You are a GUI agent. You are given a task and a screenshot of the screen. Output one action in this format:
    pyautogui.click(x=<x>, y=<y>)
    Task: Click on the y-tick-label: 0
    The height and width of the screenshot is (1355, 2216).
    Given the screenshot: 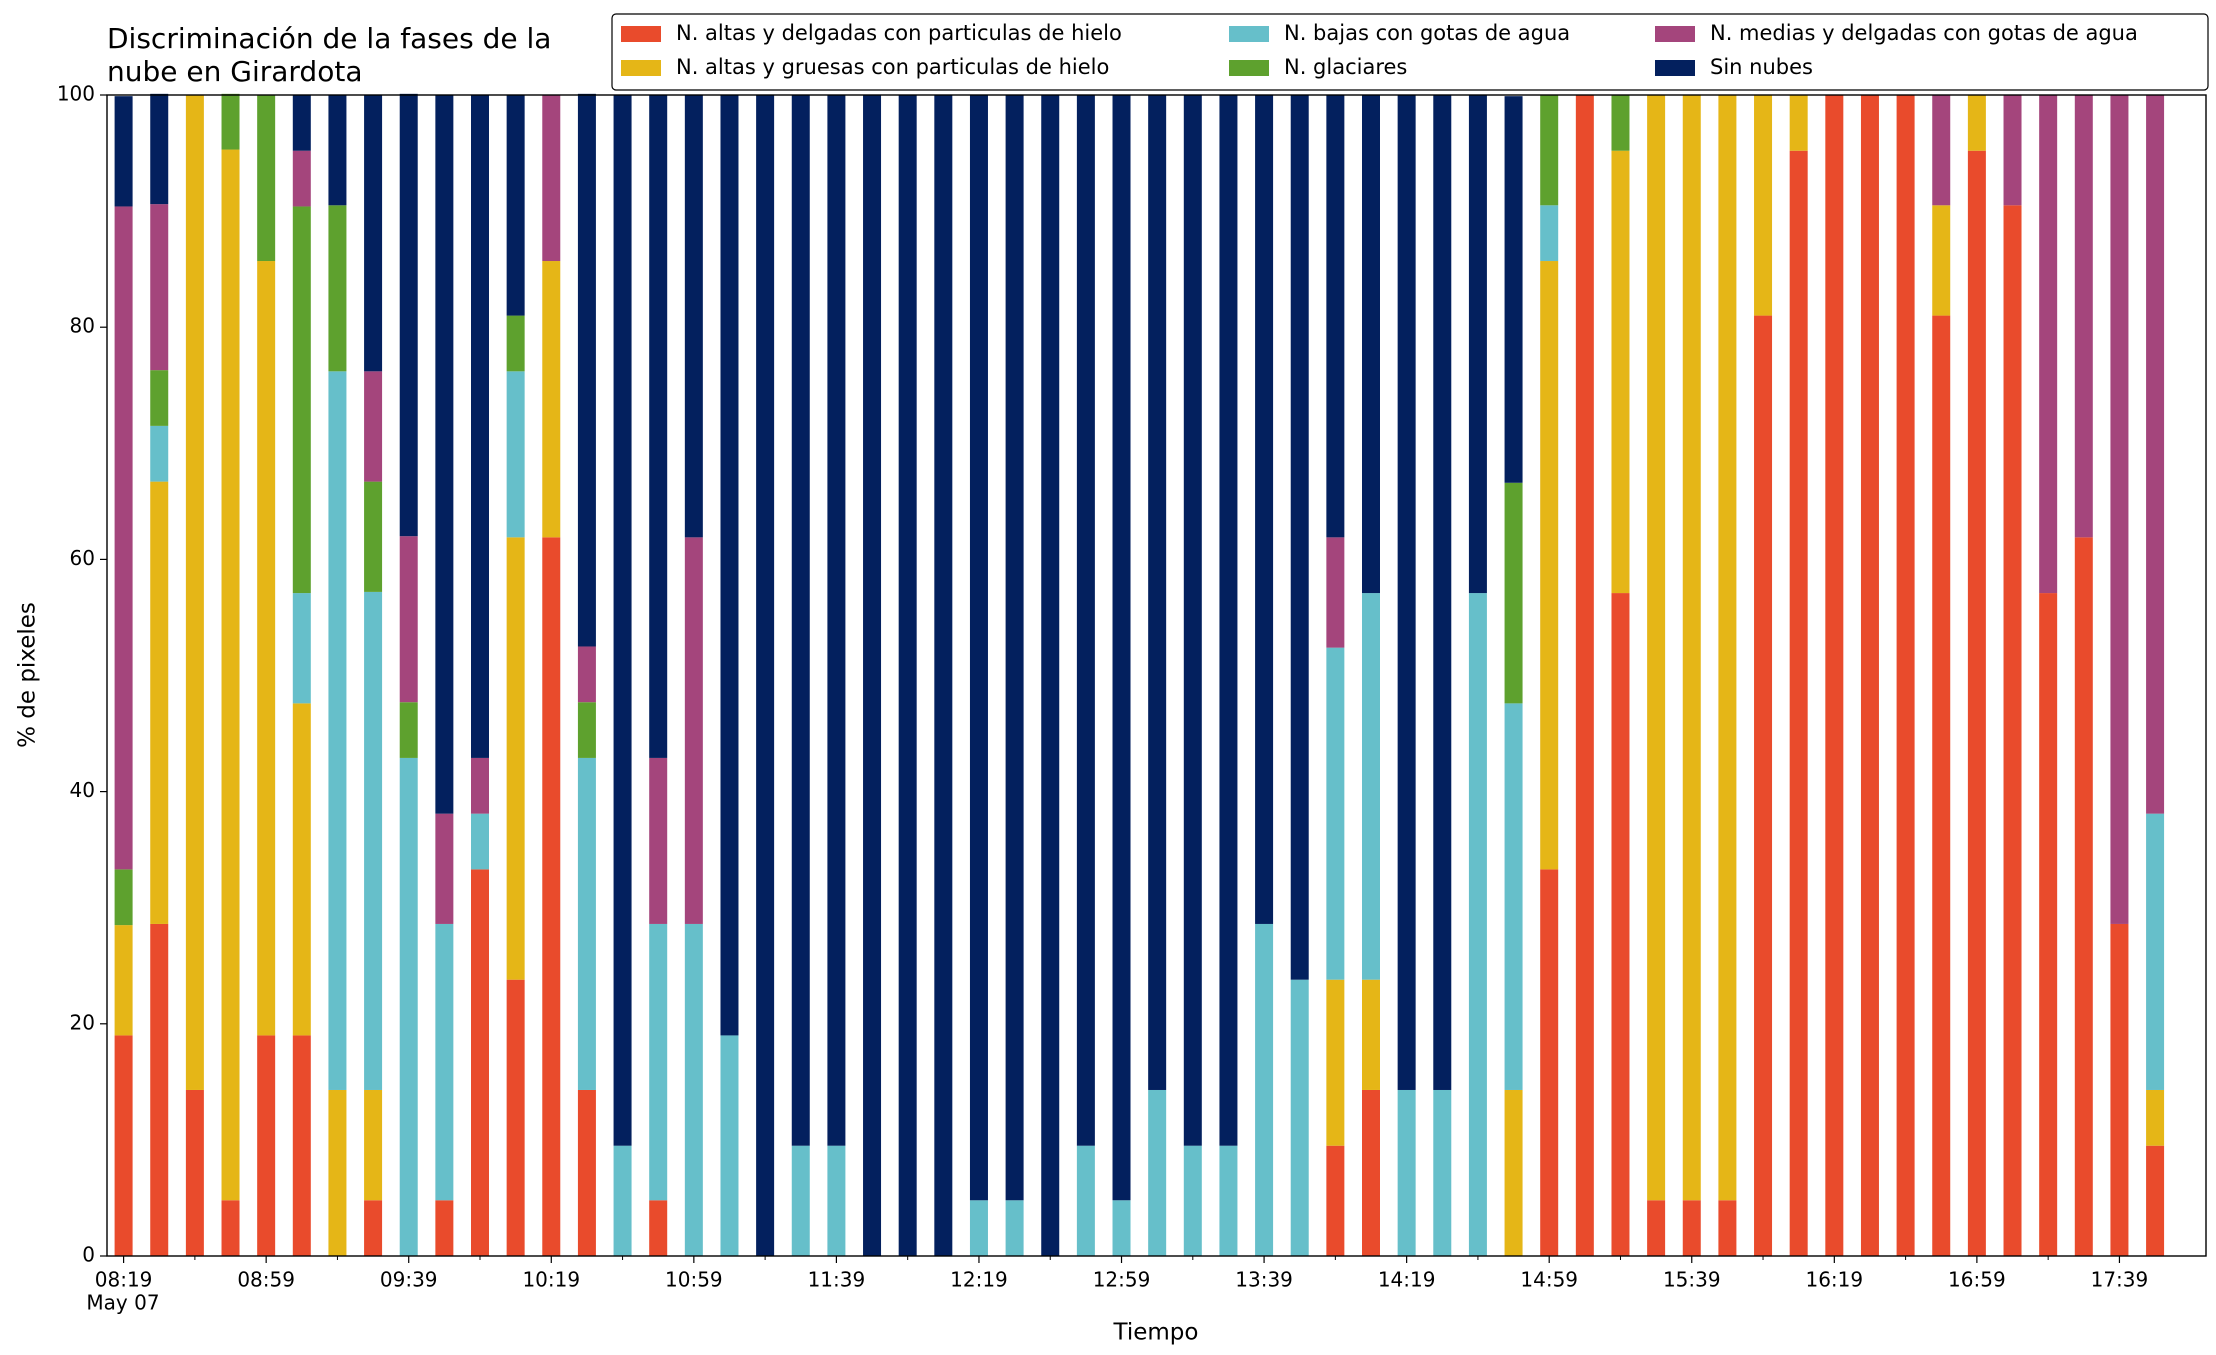 What is the action you would take?
    pyautogui.click(x=88, y=1255)
    